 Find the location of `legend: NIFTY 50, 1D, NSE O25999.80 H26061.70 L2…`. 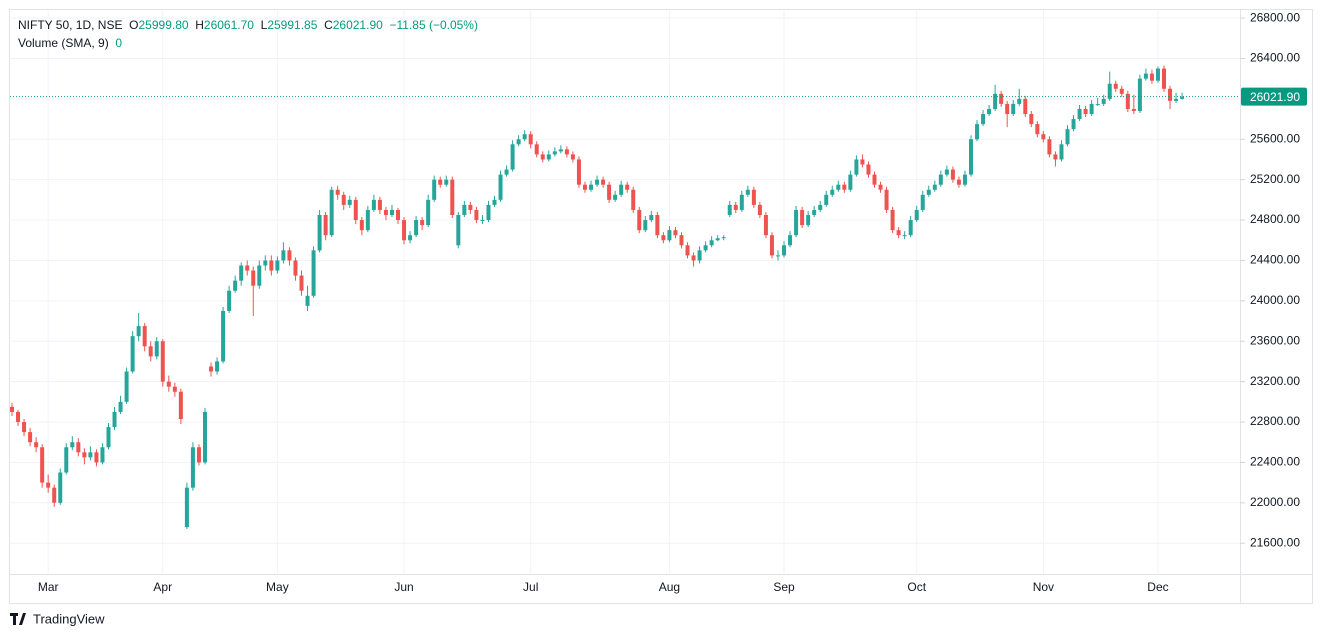

legend: NIFTY 50, 1D, NSE O25999.80 H26061.70 L2… is located at coordinates (248, 34).